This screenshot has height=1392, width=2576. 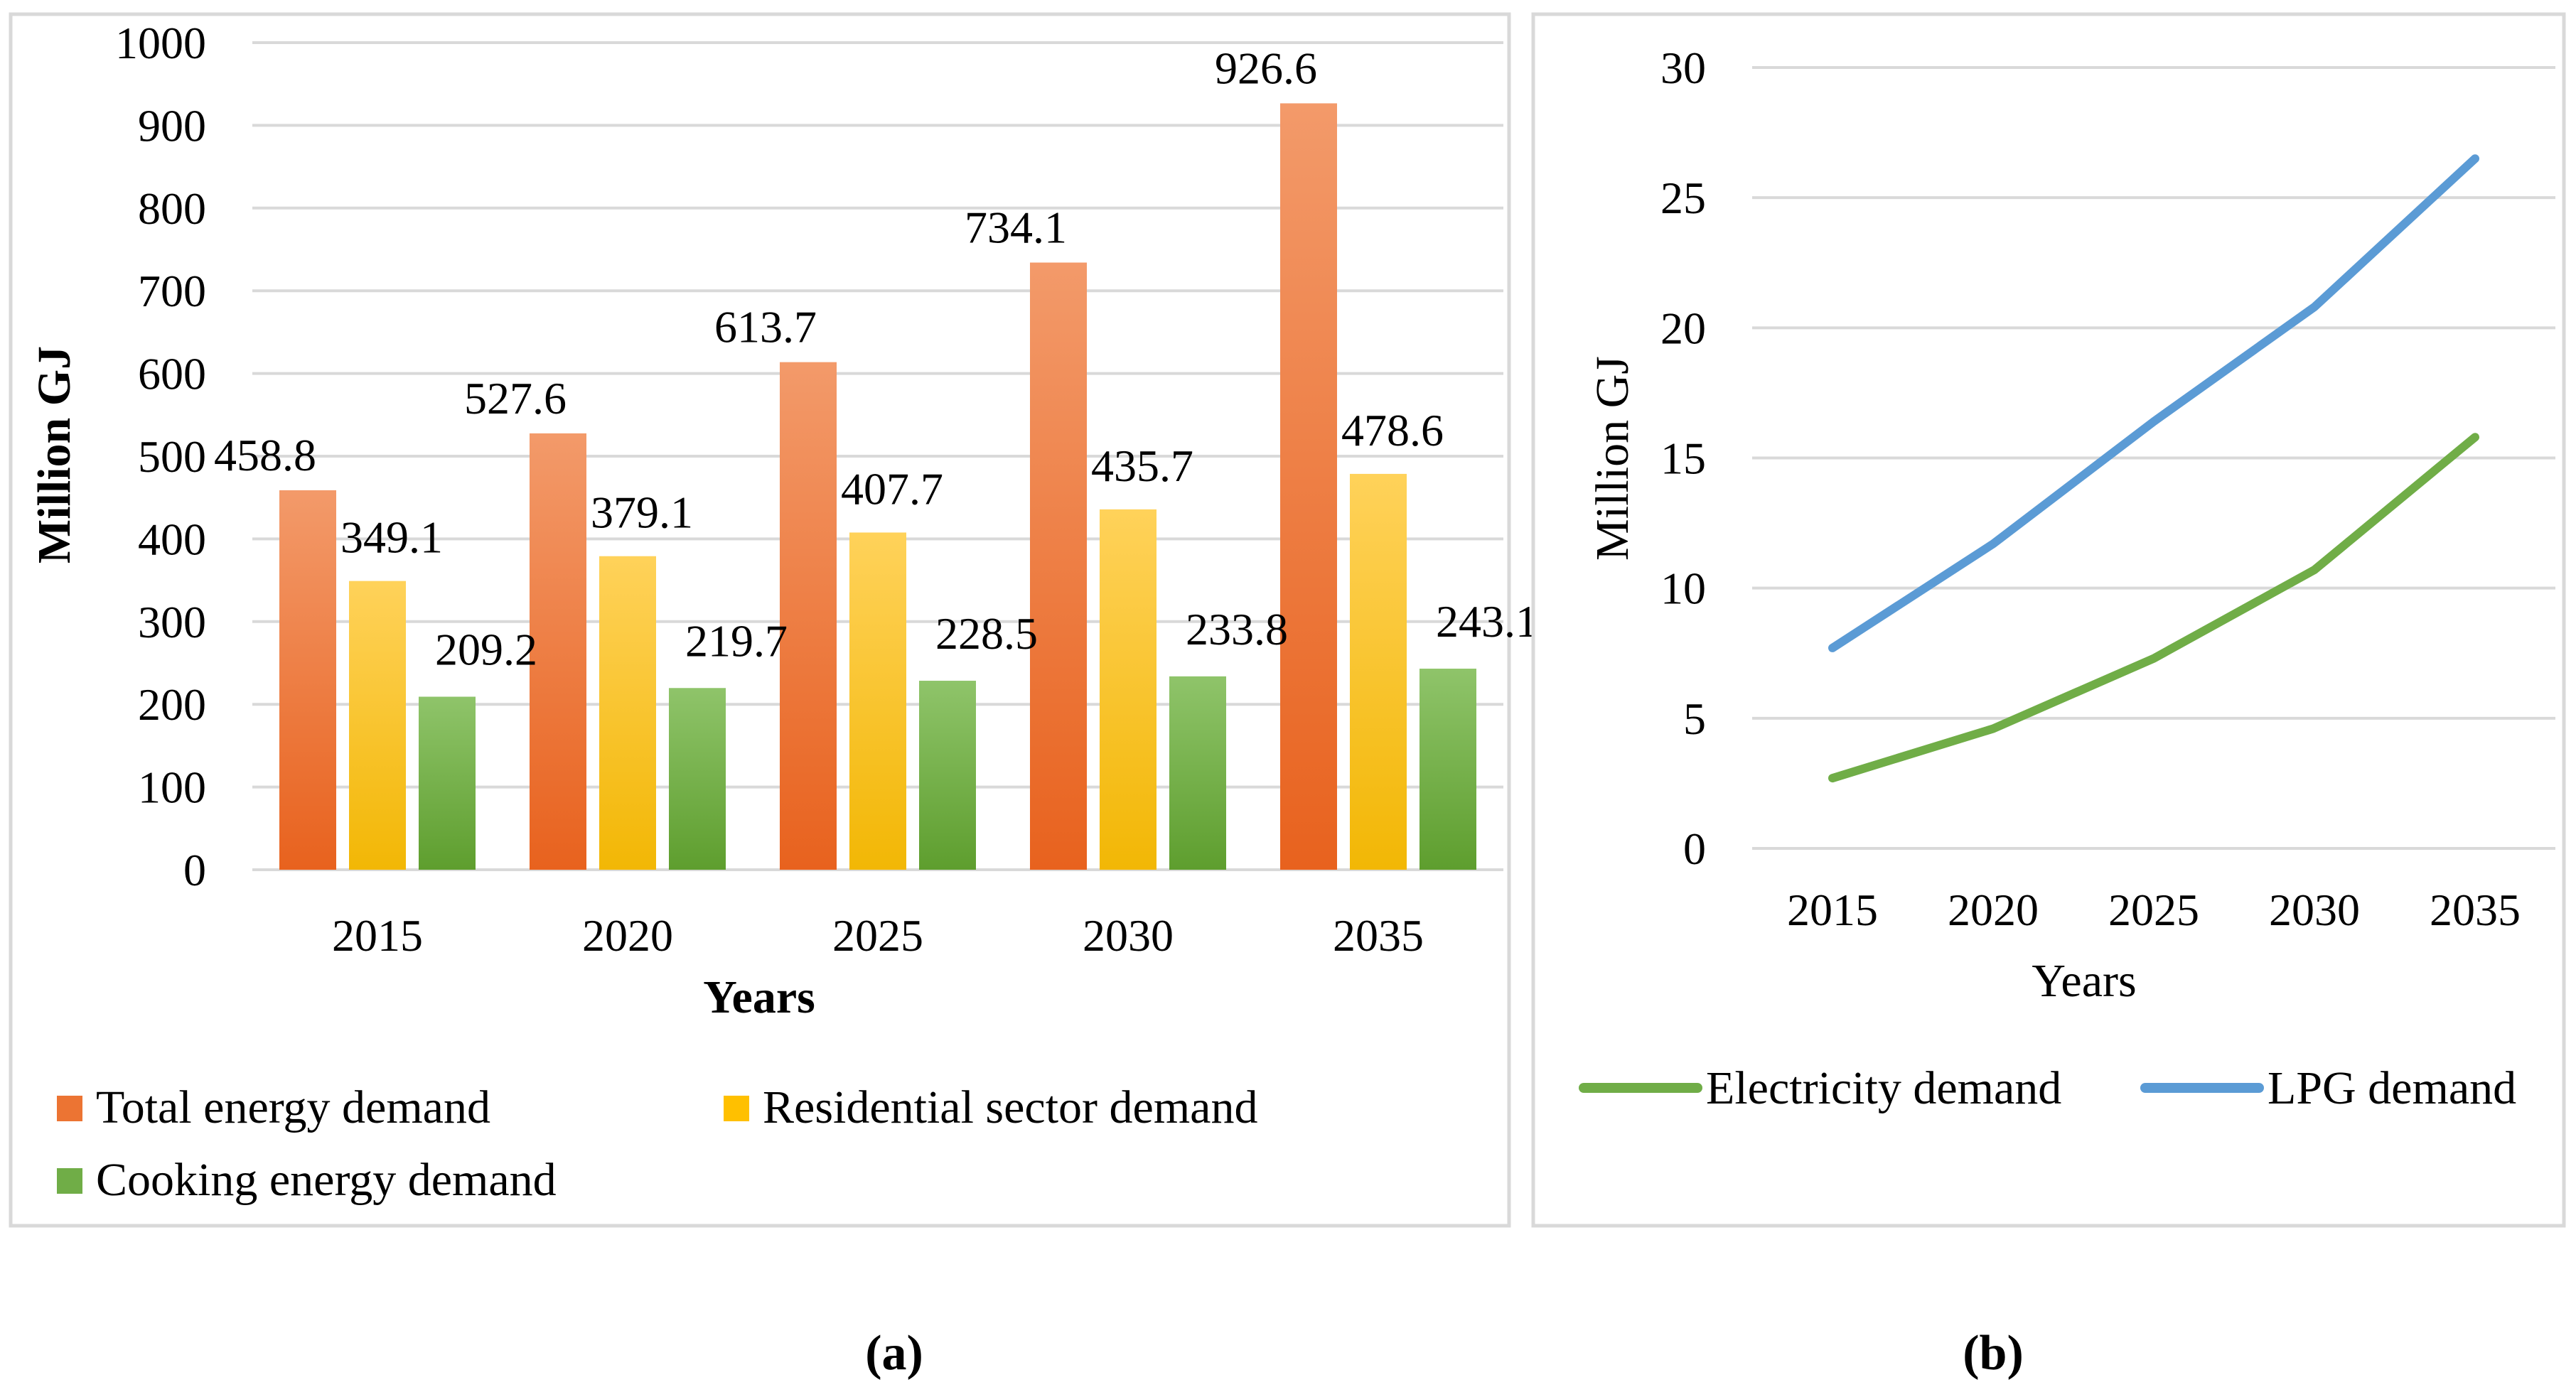 What do you see at coordinates (1993, 1353) in the screenshot?
I see `panel-b-caption: (b)` at bounding box center [1993, 1353].